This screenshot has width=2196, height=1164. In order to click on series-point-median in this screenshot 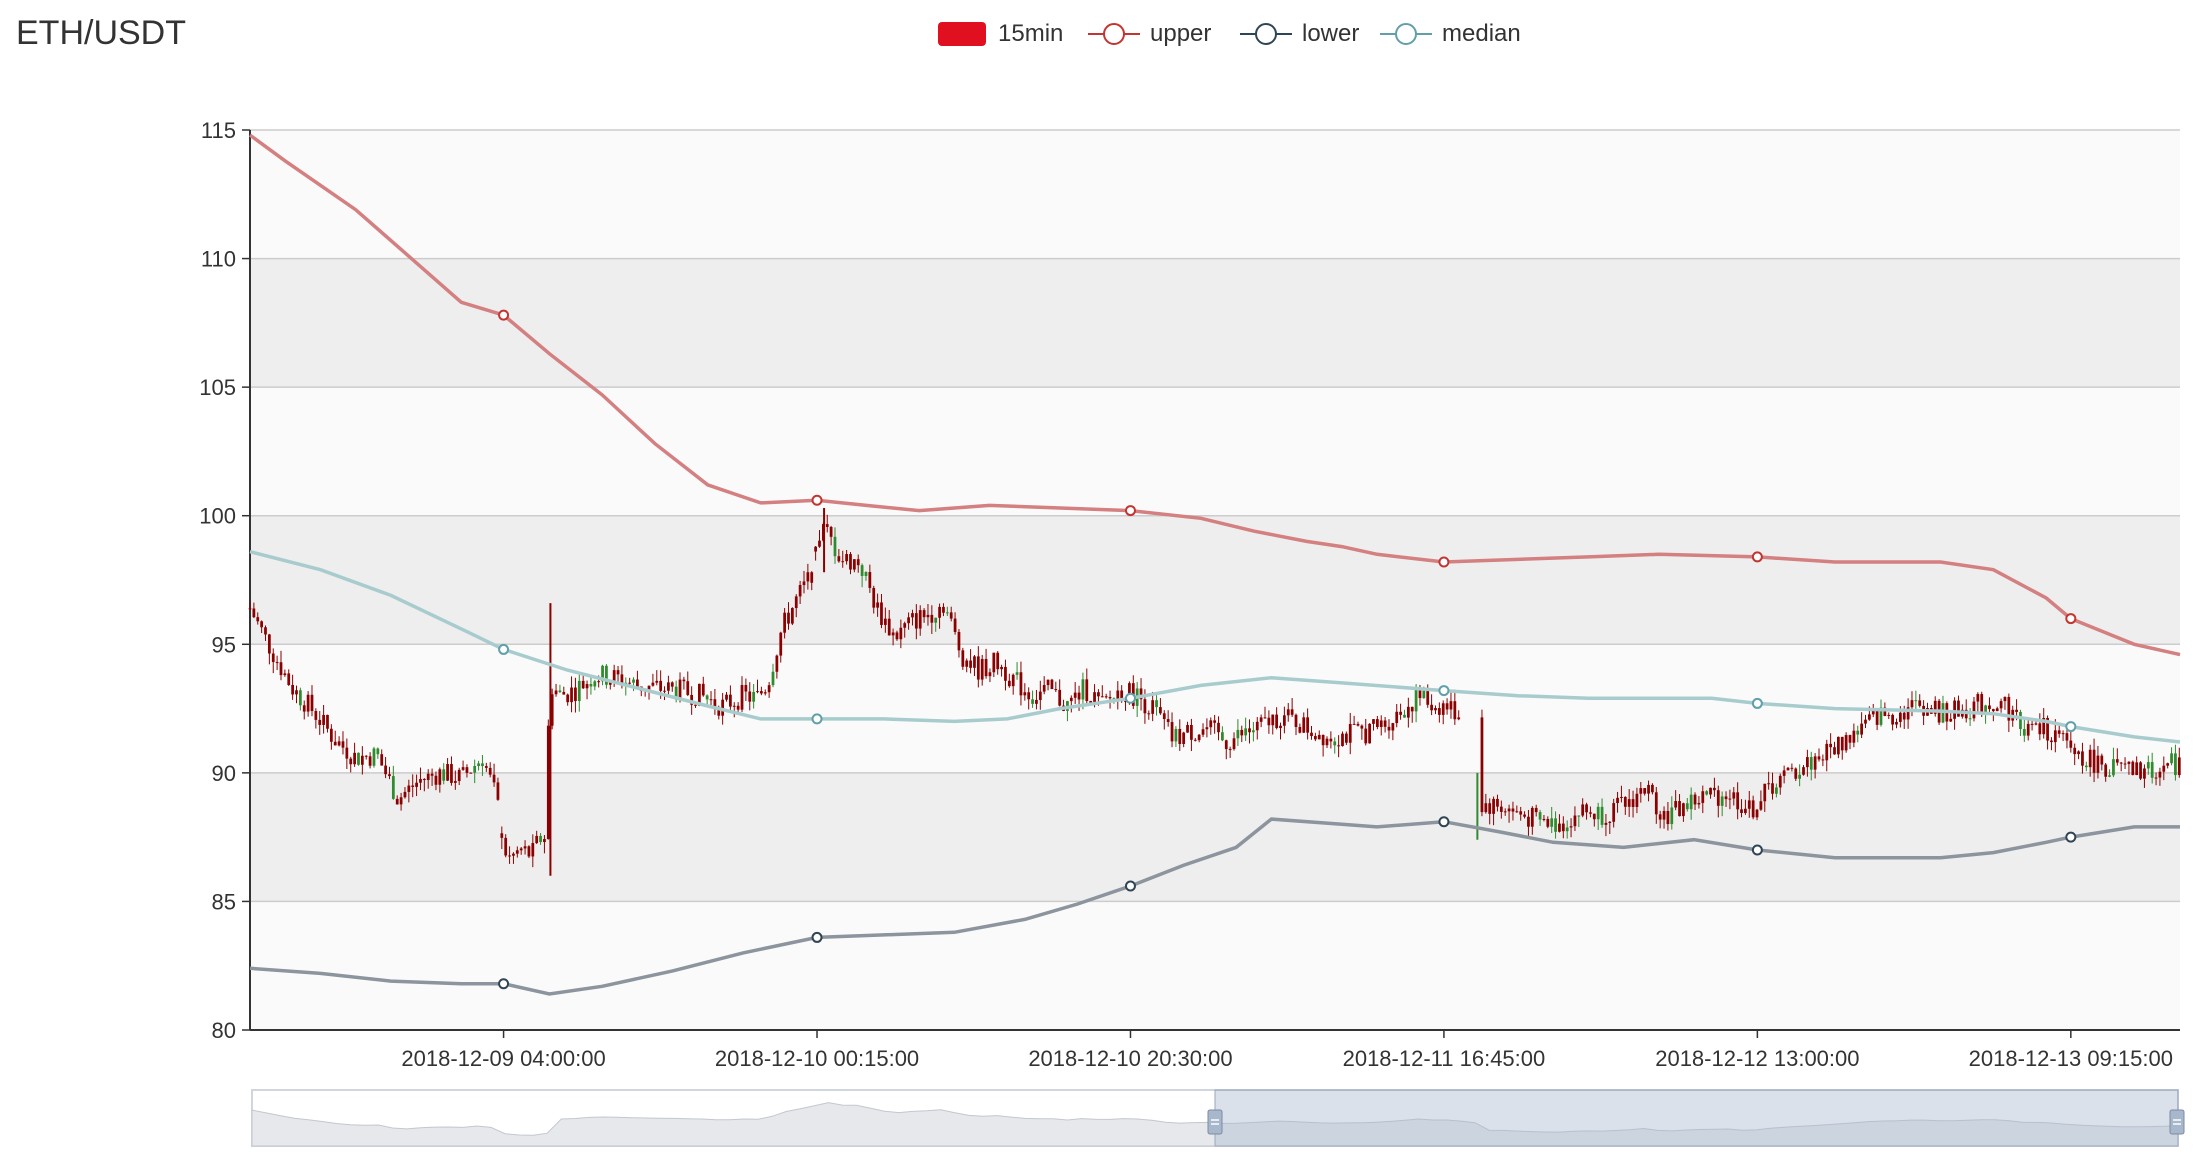, I will do `click(2071, 727)`.